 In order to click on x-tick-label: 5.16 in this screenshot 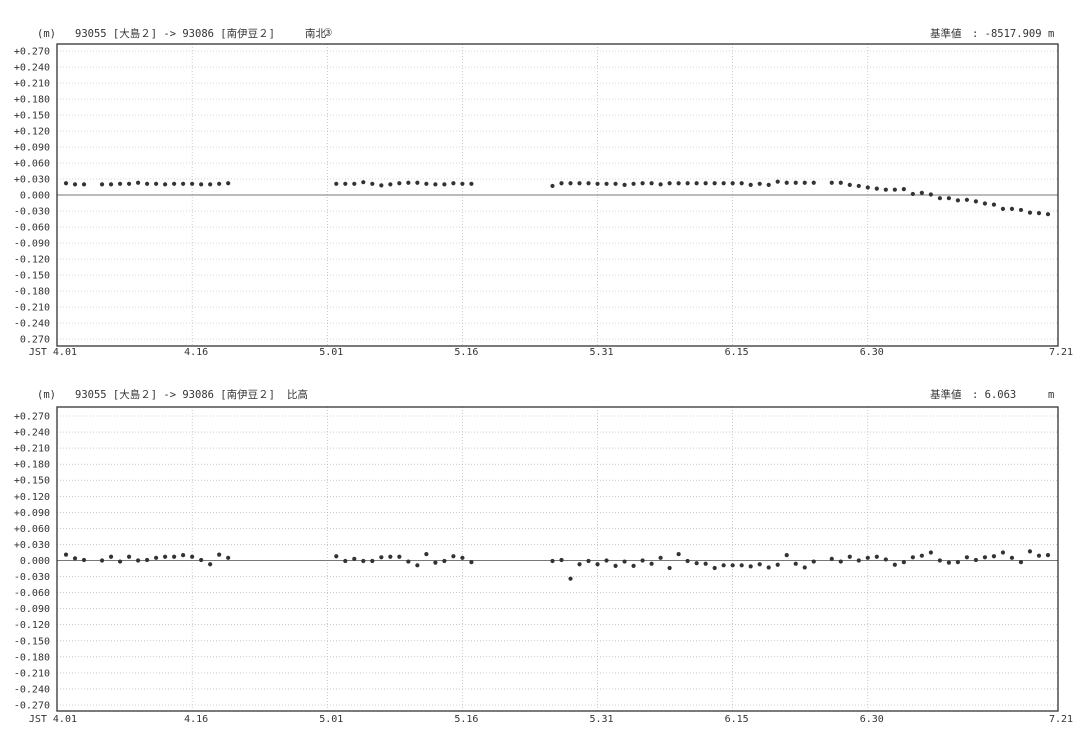, I will do `click(466, 352)`.